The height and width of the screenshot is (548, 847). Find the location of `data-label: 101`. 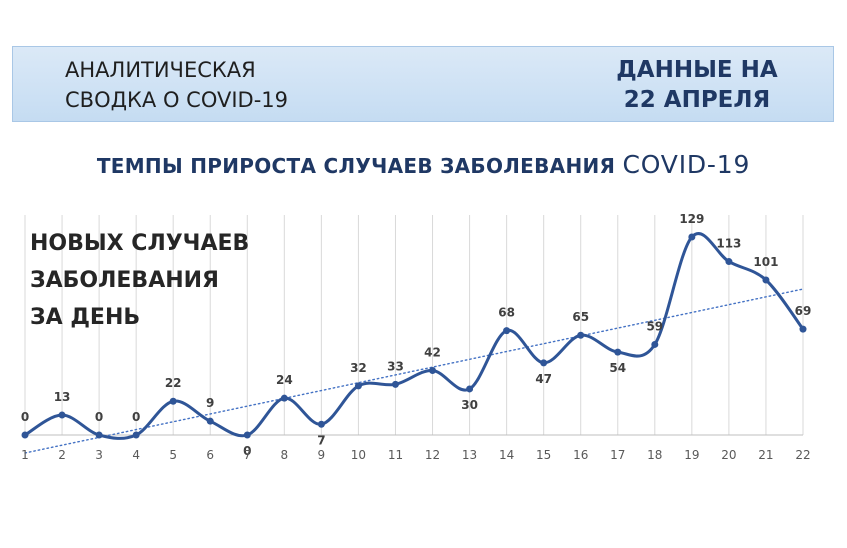

data-label: 101 is located at coordinates (765, 262).